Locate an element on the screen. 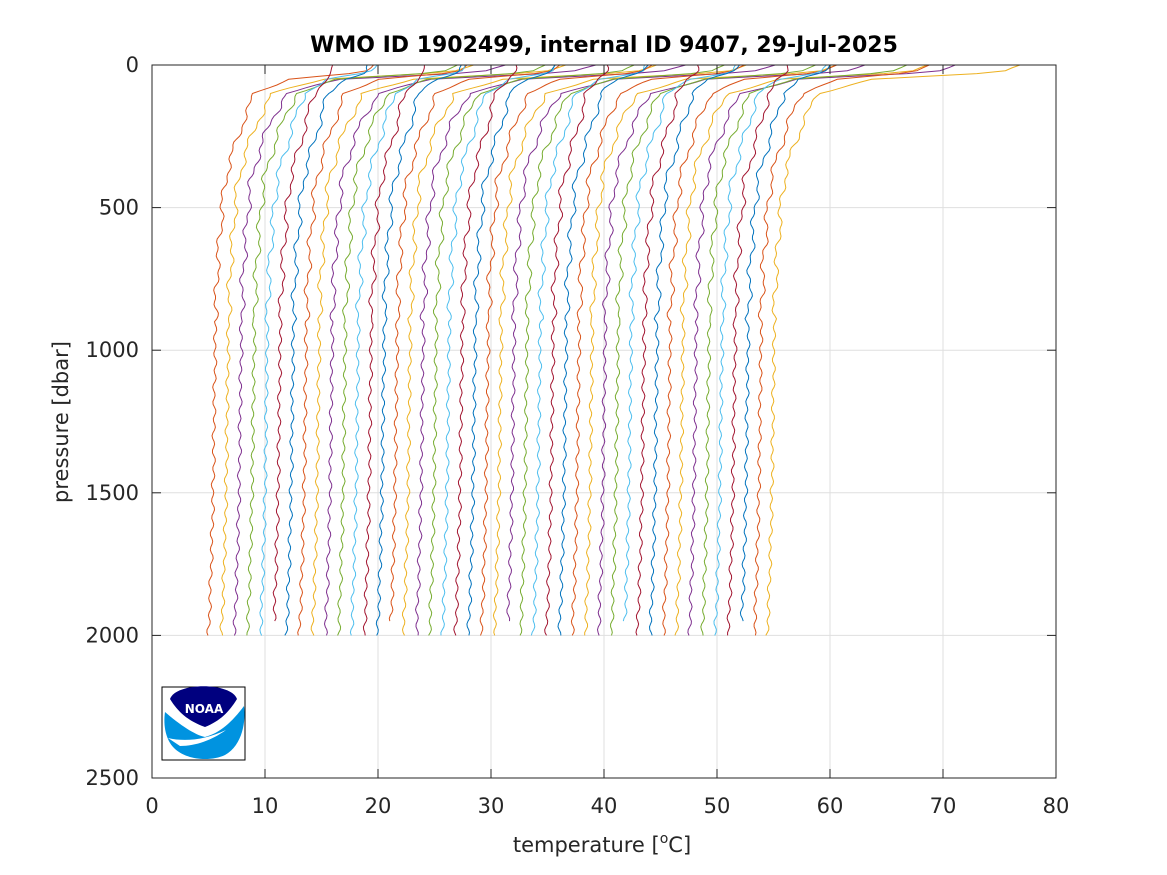 Image resolution: width=1167 pixels, height=875 pixels. y-tick-label: 1500 is located at coordinates (112, 493).